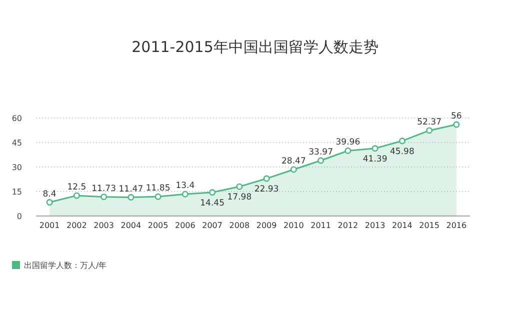 This screenshot has height=329, width=511. I want to click on data-label: 56, so click(456, 117).